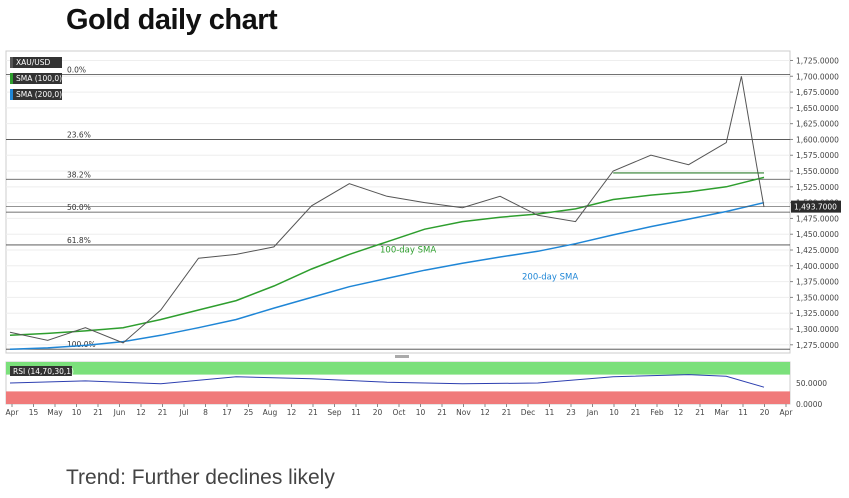 This screenshot has height=498, width=849. What do you see at coordinates (43, 371) in the screenshot?
I see `rsi-label: RSI (14,70,30,1)` at bounding box center [43, 371].